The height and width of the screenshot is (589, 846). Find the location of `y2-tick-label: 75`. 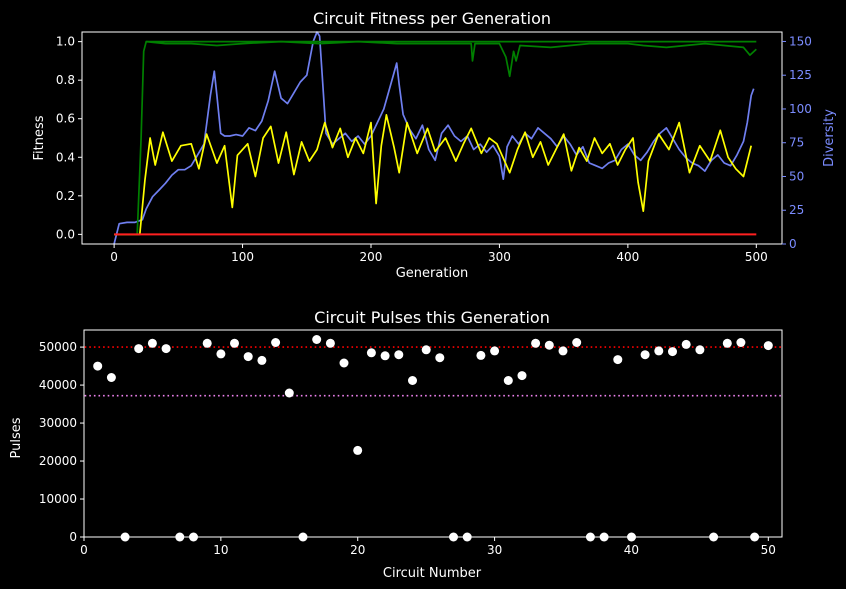

y2-tick-label: 75 is located at coordinates (796, 143).